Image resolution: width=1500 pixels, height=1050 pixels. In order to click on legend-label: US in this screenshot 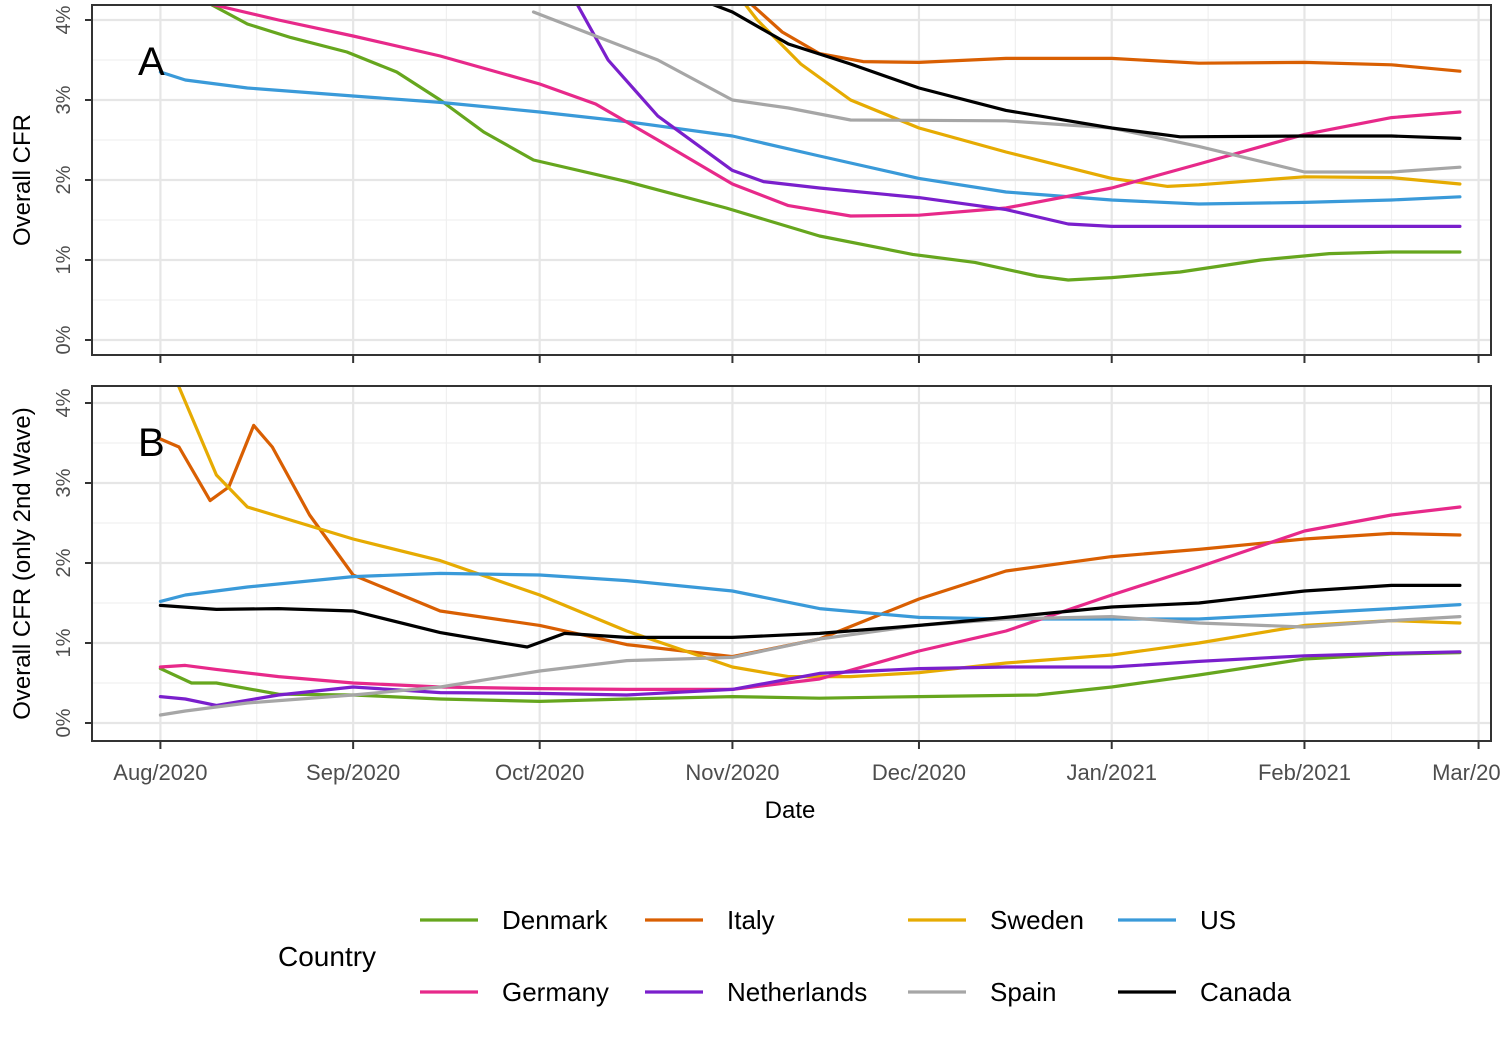, I will do `click(1218, 920)`.